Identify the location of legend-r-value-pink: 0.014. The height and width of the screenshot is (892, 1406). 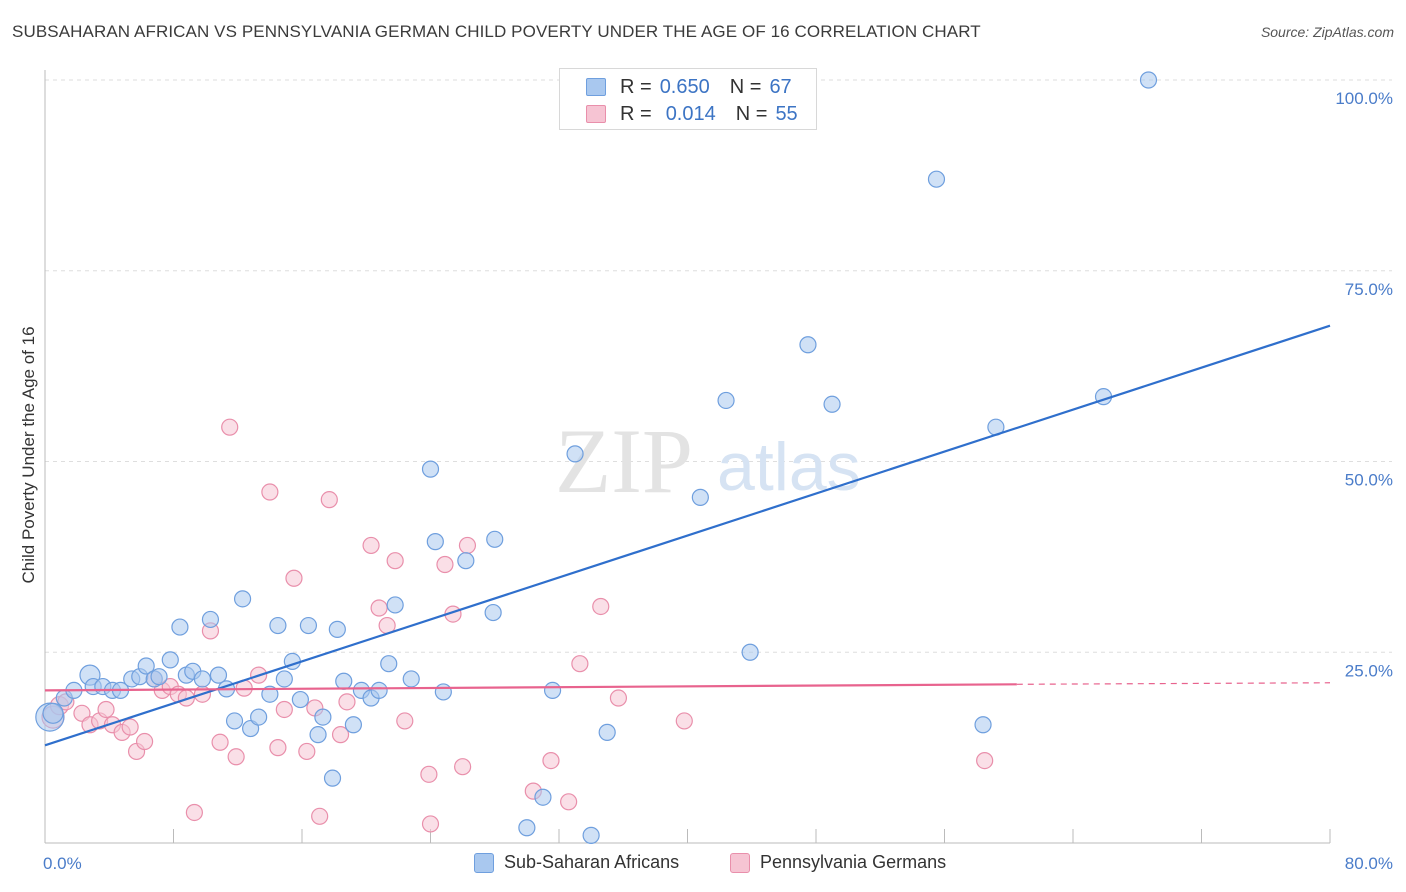
(690, 113).